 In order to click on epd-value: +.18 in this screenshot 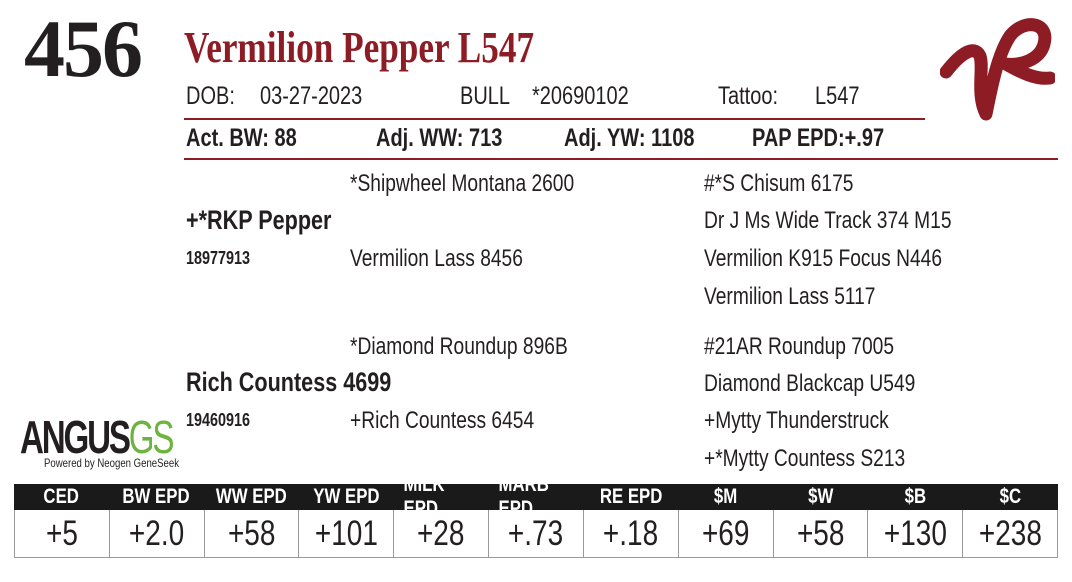, I will do `click(630, 533)`.